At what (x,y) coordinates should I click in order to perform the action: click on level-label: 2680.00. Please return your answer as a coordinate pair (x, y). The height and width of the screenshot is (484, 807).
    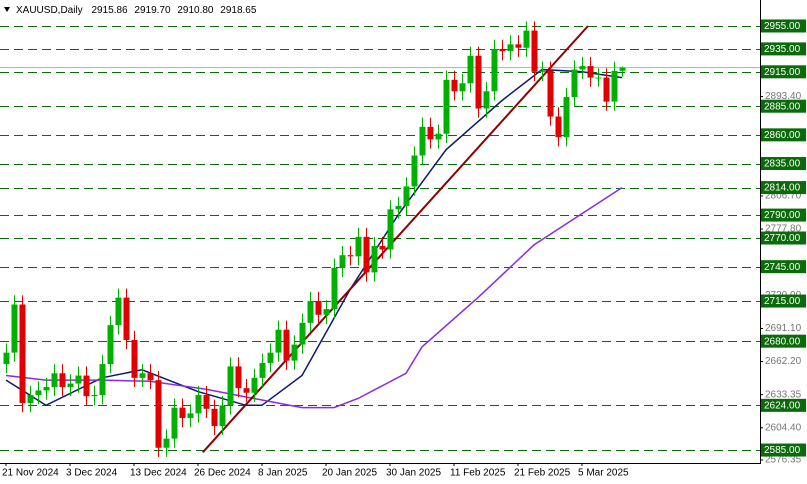
    Looking at the image, I should click on (782, 341).